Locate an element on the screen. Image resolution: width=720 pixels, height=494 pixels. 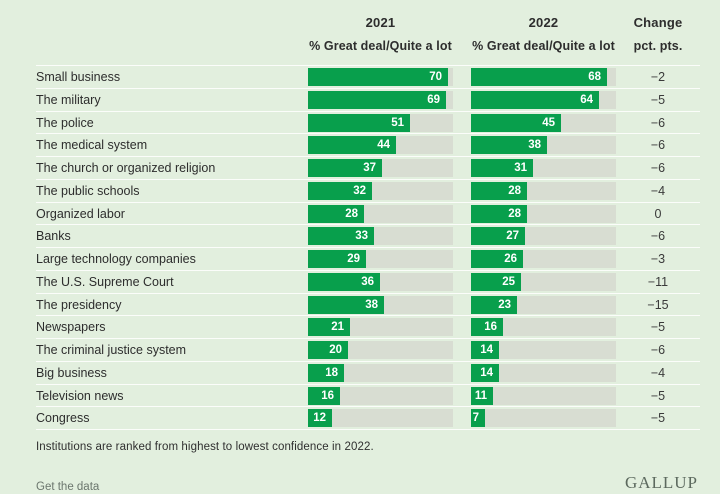
header-change: Change is located at coordinates (658, 22).